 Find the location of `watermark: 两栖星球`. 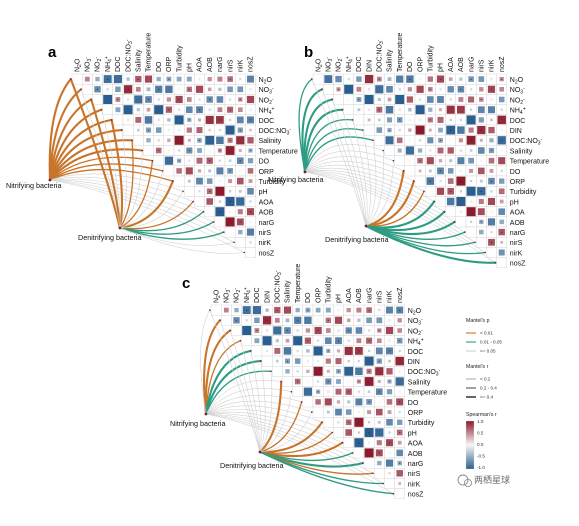

watermark: 两栖星球 is located at coordinates (483, 480).